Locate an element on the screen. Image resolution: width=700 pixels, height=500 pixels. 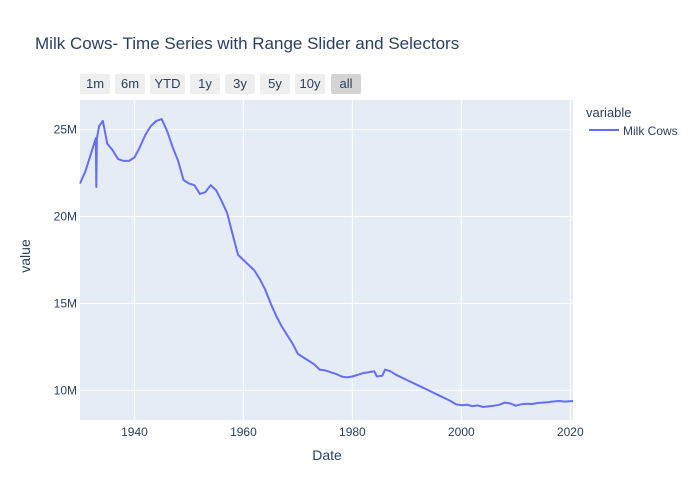
range-button-10y: 10y is located at coordinates (310, 84).